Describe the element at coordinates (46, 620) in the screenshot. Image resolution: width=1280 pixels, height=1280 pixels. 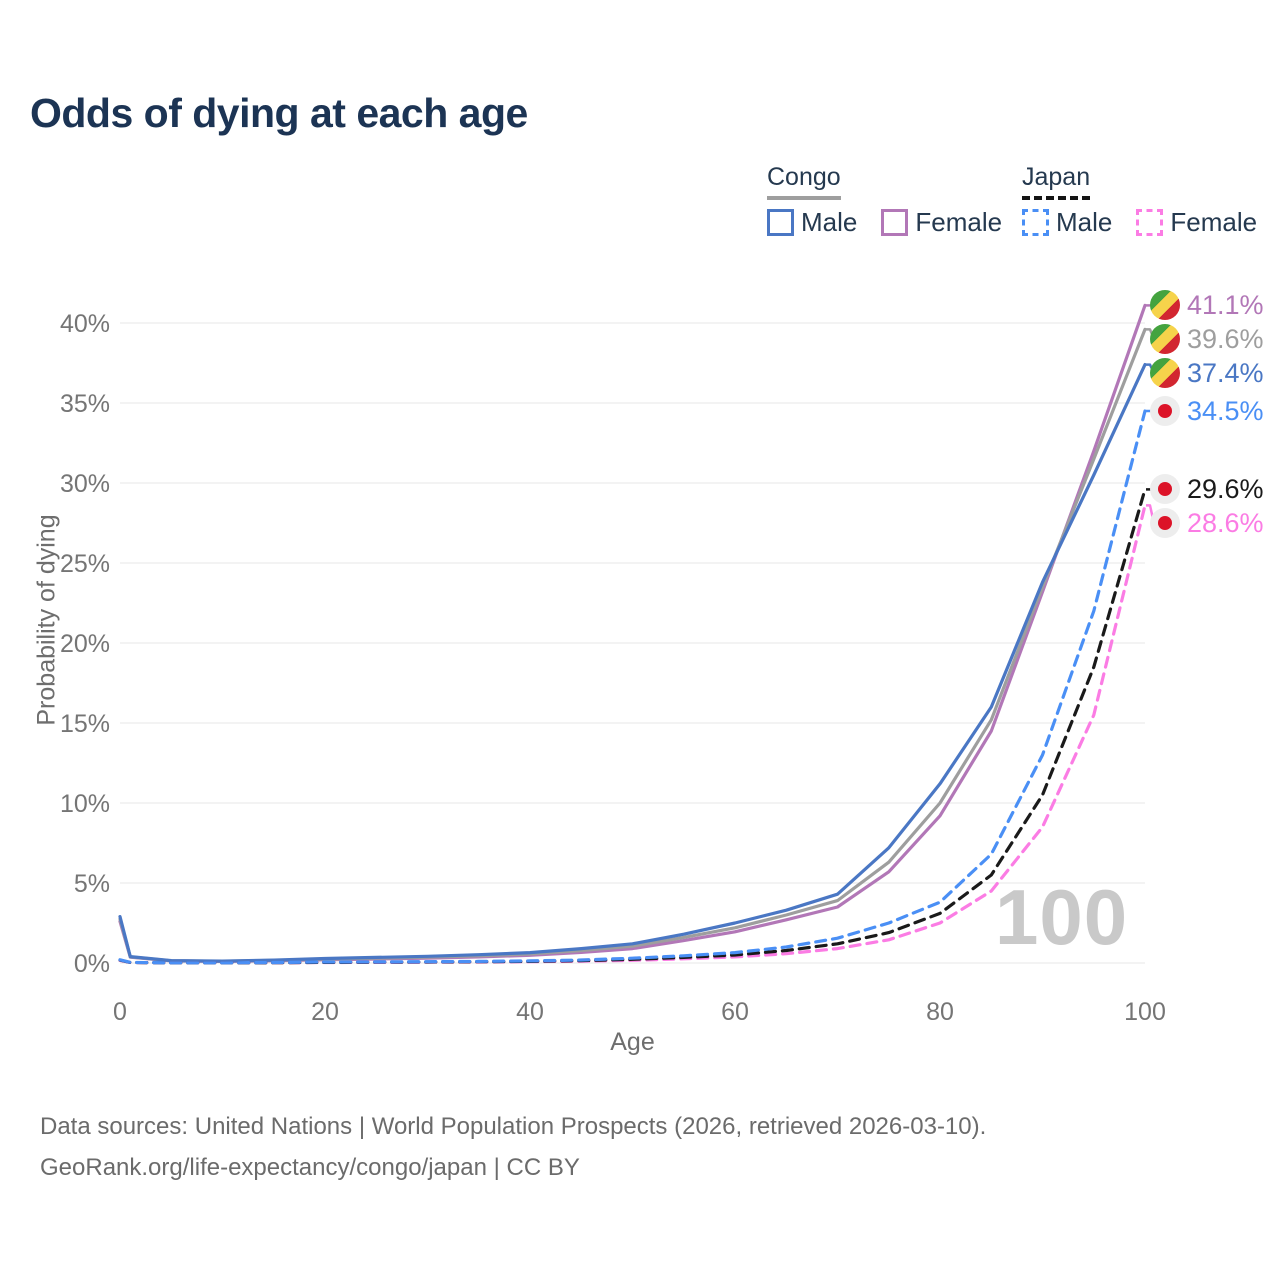
I see `y-axis-title: Probability of dying` at that location.